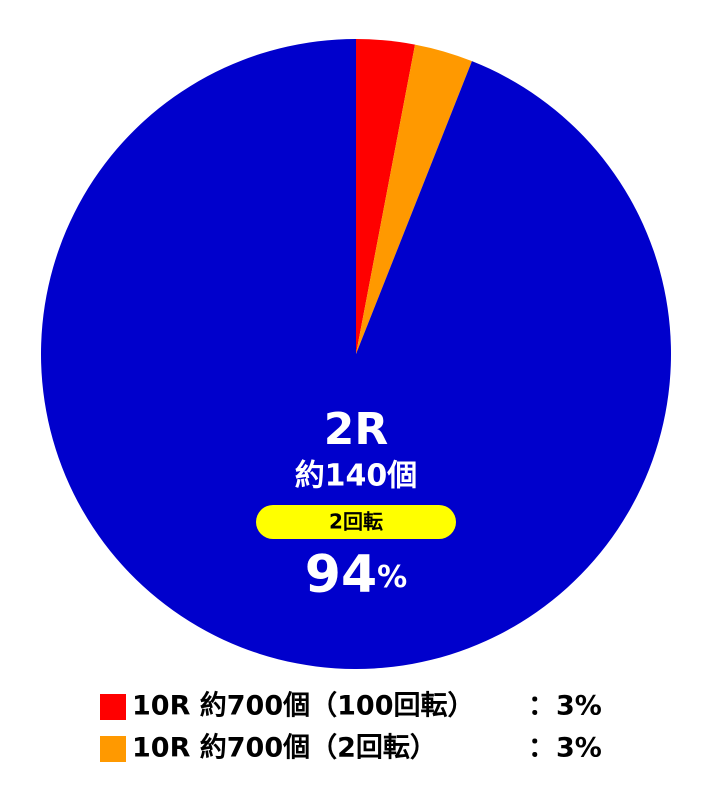  I want to click on slice-note: 約140個, so click(356, 476).